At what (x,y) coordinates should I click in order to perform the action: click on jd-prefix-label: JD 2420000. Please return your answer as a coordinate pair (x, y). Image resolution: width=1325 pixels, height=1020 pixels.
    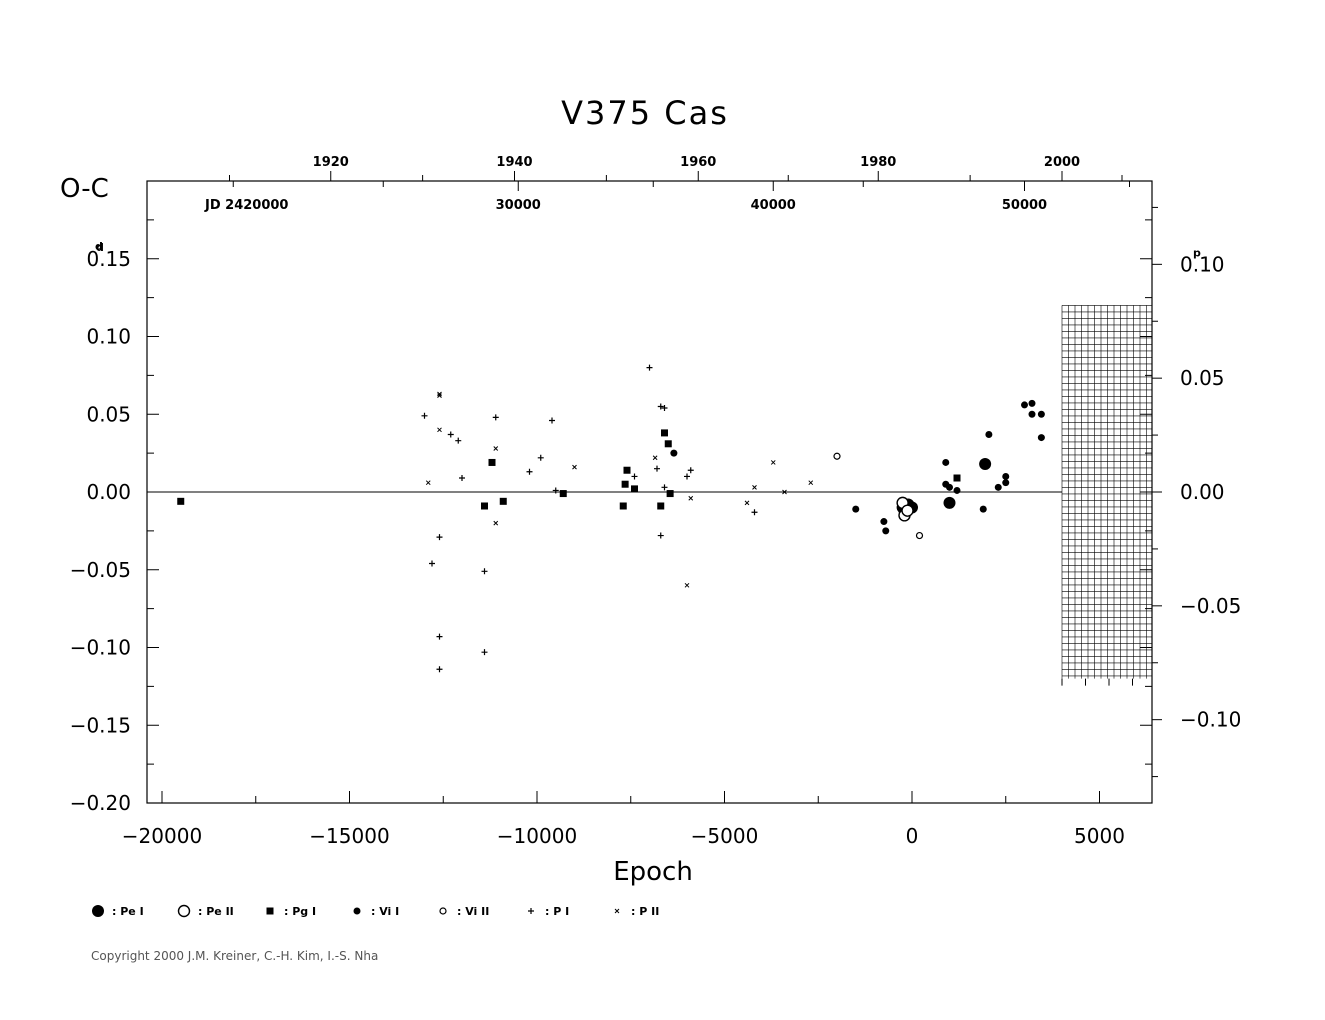
    Looking at the image, I should click on (246, 205).